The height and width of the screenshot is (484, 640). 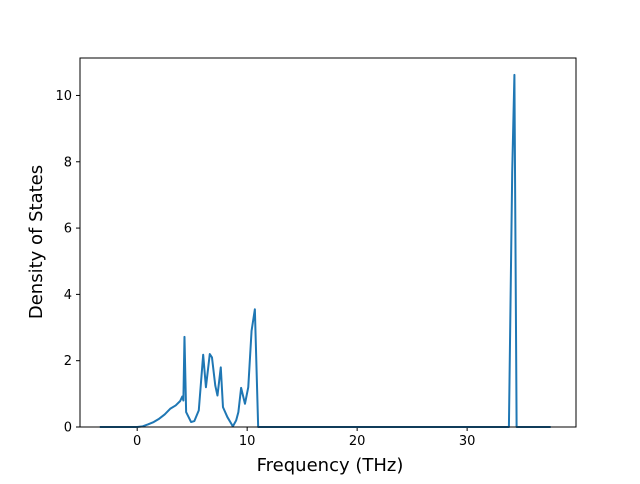 What do you see at coordinates (137, 441) in the screenshot?
I see `x-tick-label: 0` at bounding box center [137, 441].